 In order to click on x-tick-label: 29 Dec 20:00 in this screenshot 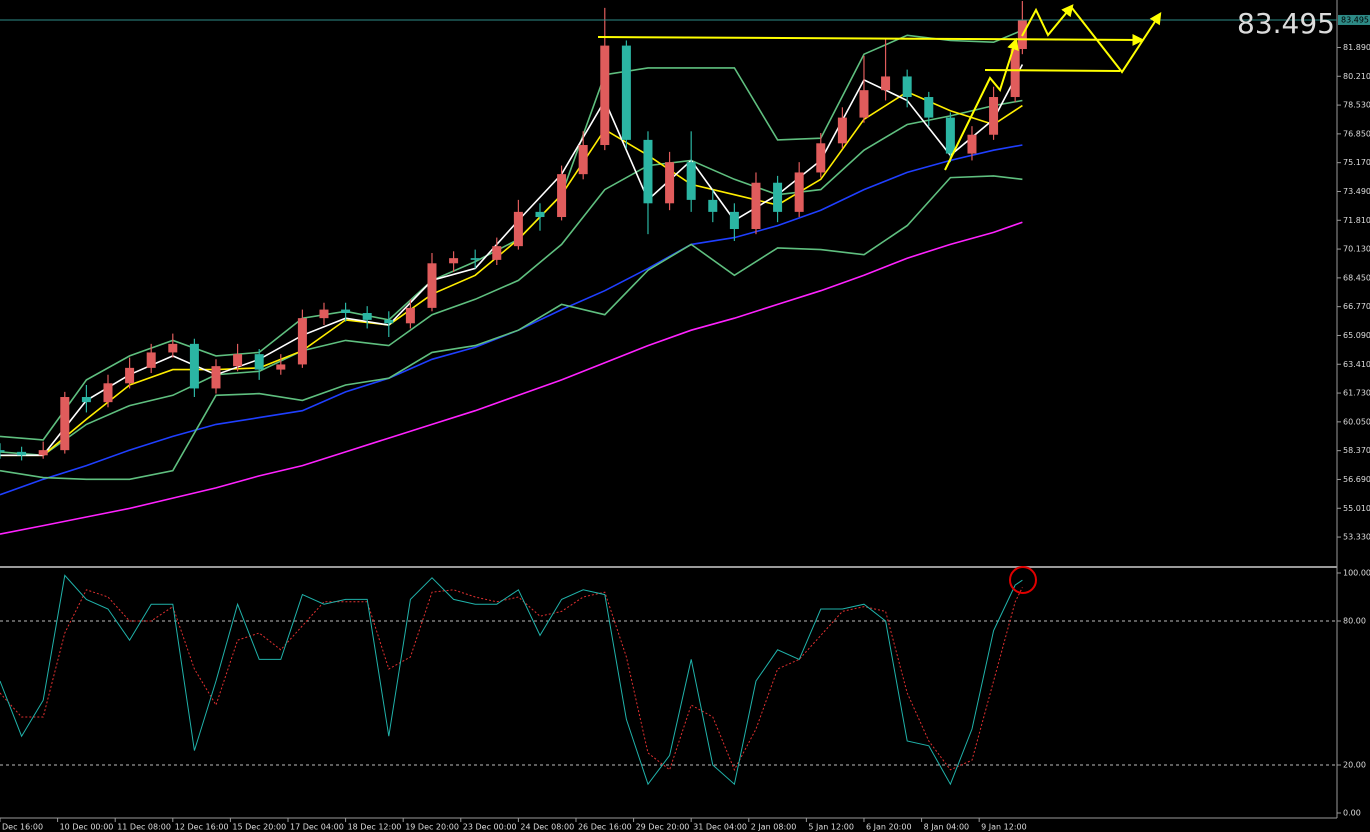, I will do `click(663, 827)`.